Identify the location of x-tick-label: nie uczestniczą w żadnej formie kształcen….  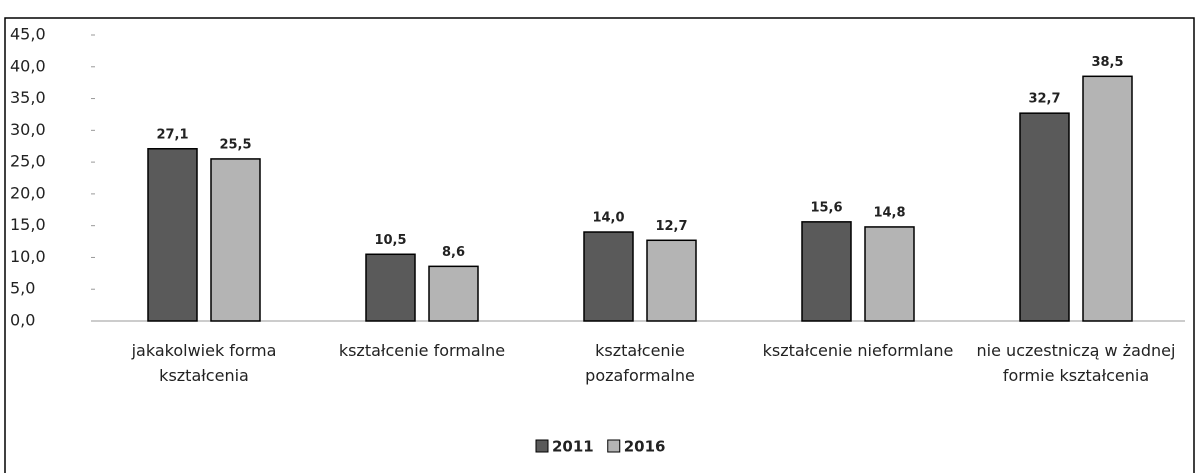
(1076, 363).